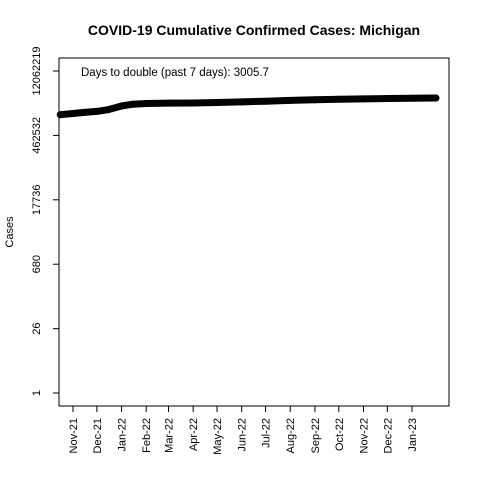 The height and width of the screenshot is (480, 480). I want to click on x-tick-label: Aug-22, so click(291, 435).